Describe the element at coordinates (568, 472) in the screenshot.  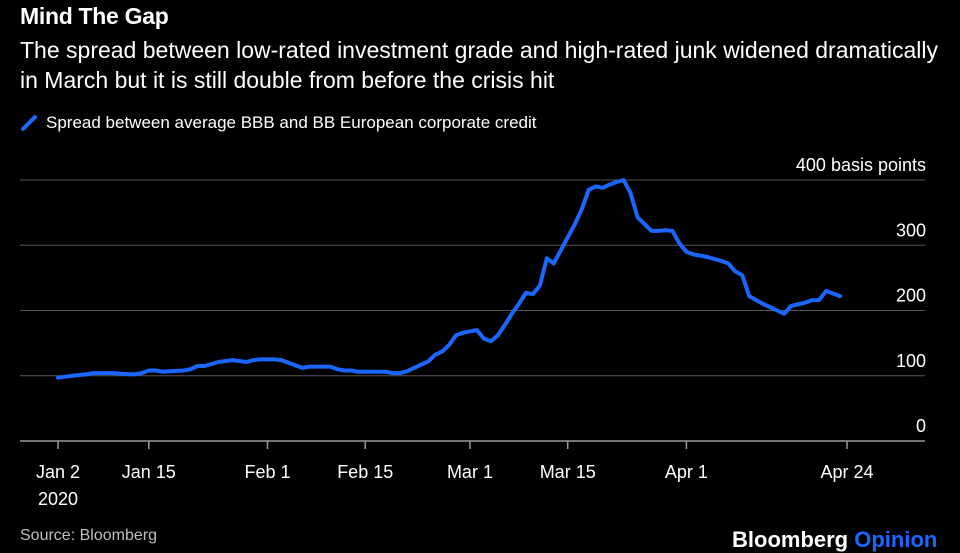
I see `x-tick-label: Mar 15` at that location.